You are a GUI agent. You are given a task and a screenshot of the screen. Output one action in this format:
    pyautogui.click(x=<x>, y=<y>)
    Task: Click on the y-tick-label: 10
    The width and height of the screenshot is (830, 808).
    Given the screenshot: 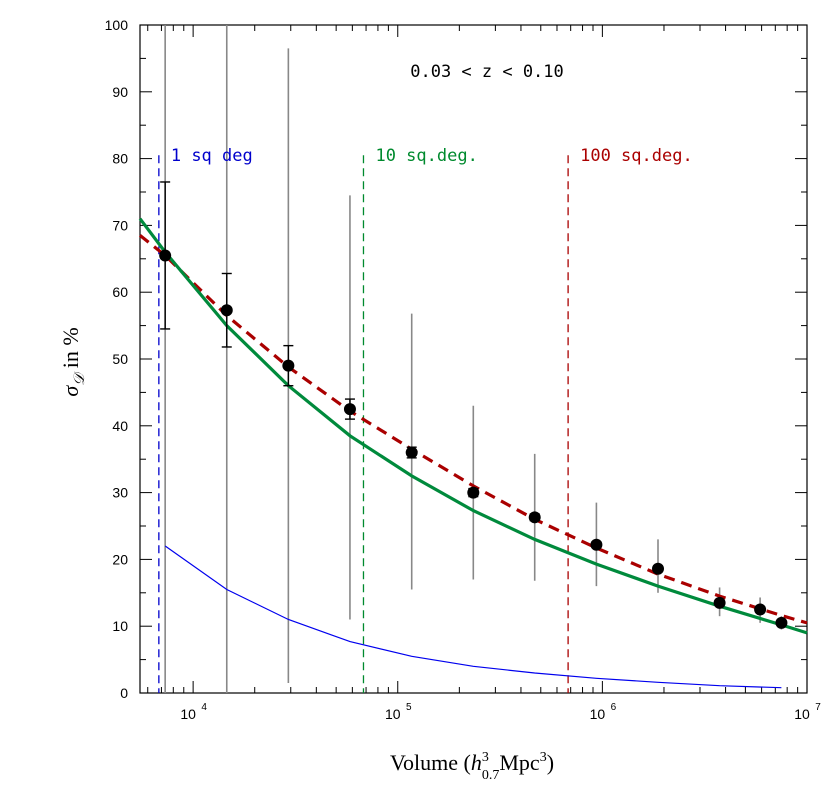 What is the action you would take?
    pyautogui.click(x=120, y=626)
    